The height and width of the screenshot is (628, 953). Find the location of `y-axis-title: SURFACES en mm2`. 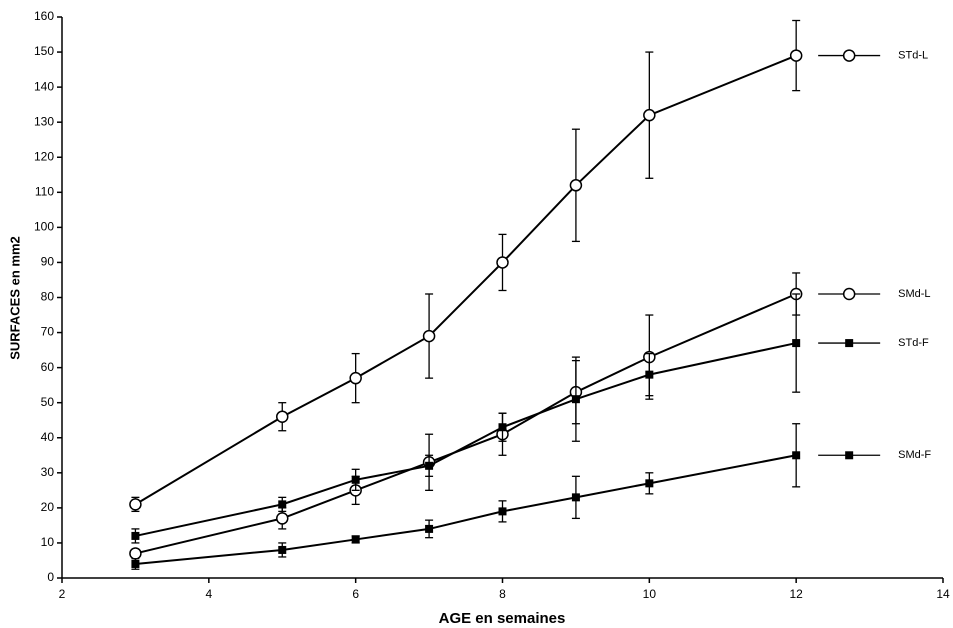

y-axis-title: SURFACES en mm2 is located at coordinates (14, 298).